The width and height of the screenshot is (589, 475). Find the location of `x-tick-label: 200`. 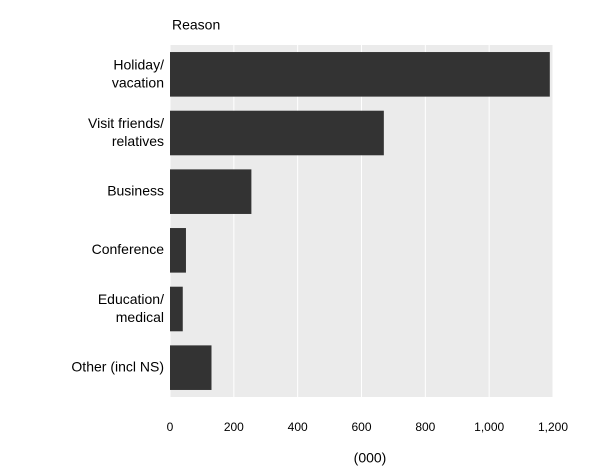

x-tick-label: 200 is located at coordinates (234, 427).